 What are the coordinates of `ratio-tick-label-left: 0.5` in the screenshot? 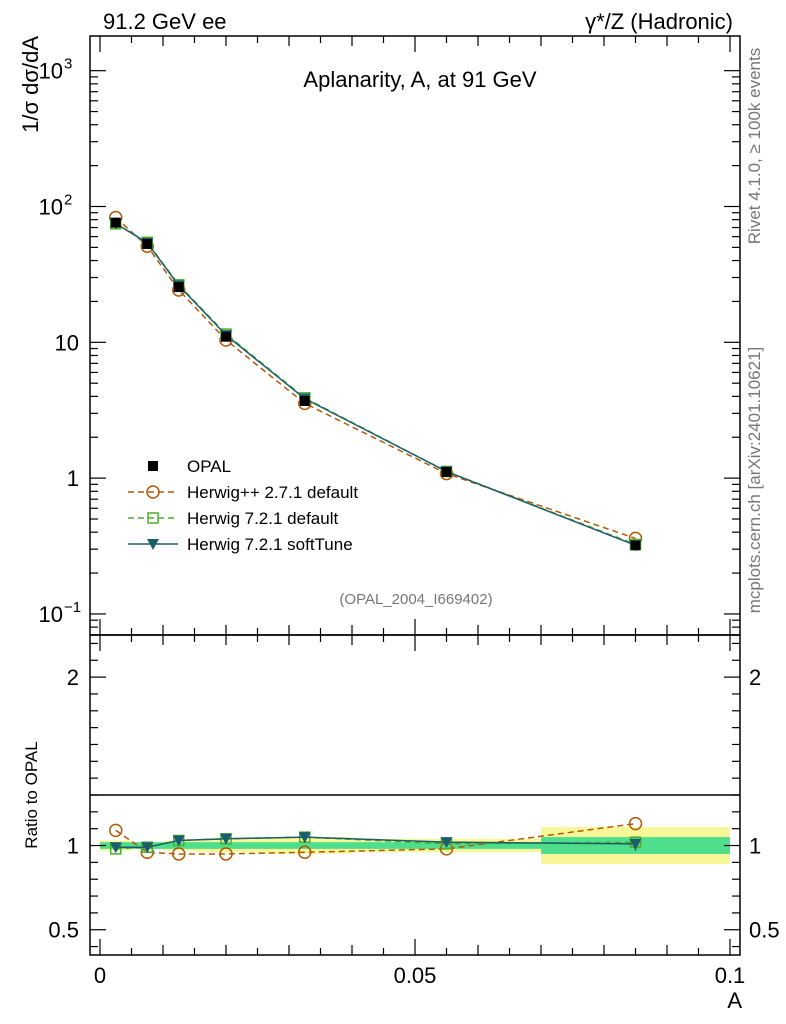 It's located at (63, 930).